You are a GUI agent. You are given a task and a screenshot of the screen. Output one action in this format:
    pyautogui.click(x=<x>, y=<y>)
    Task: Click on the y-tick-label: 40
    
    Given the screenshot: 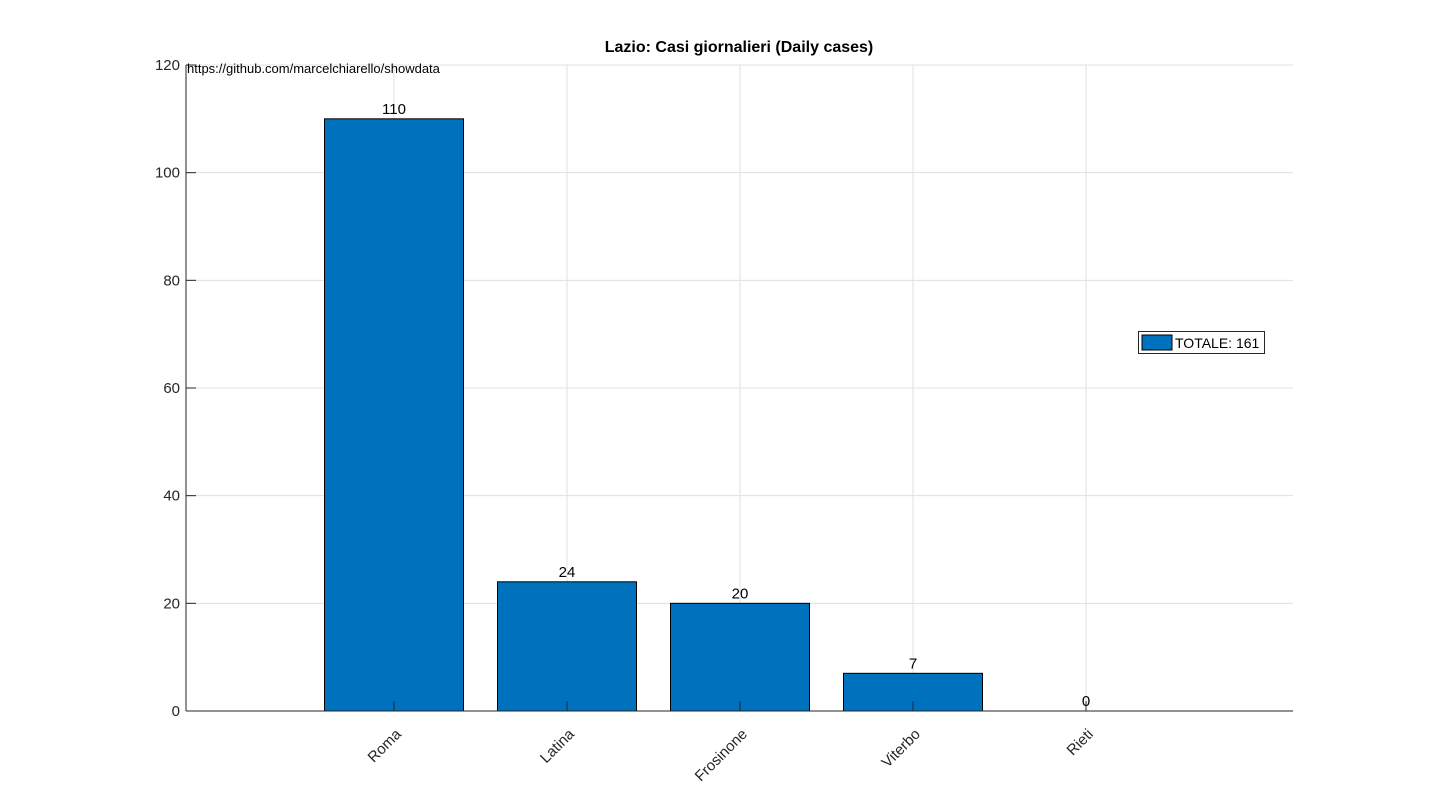 What is the action you would take?
    pyautogui.click(x=171, y=496)
    